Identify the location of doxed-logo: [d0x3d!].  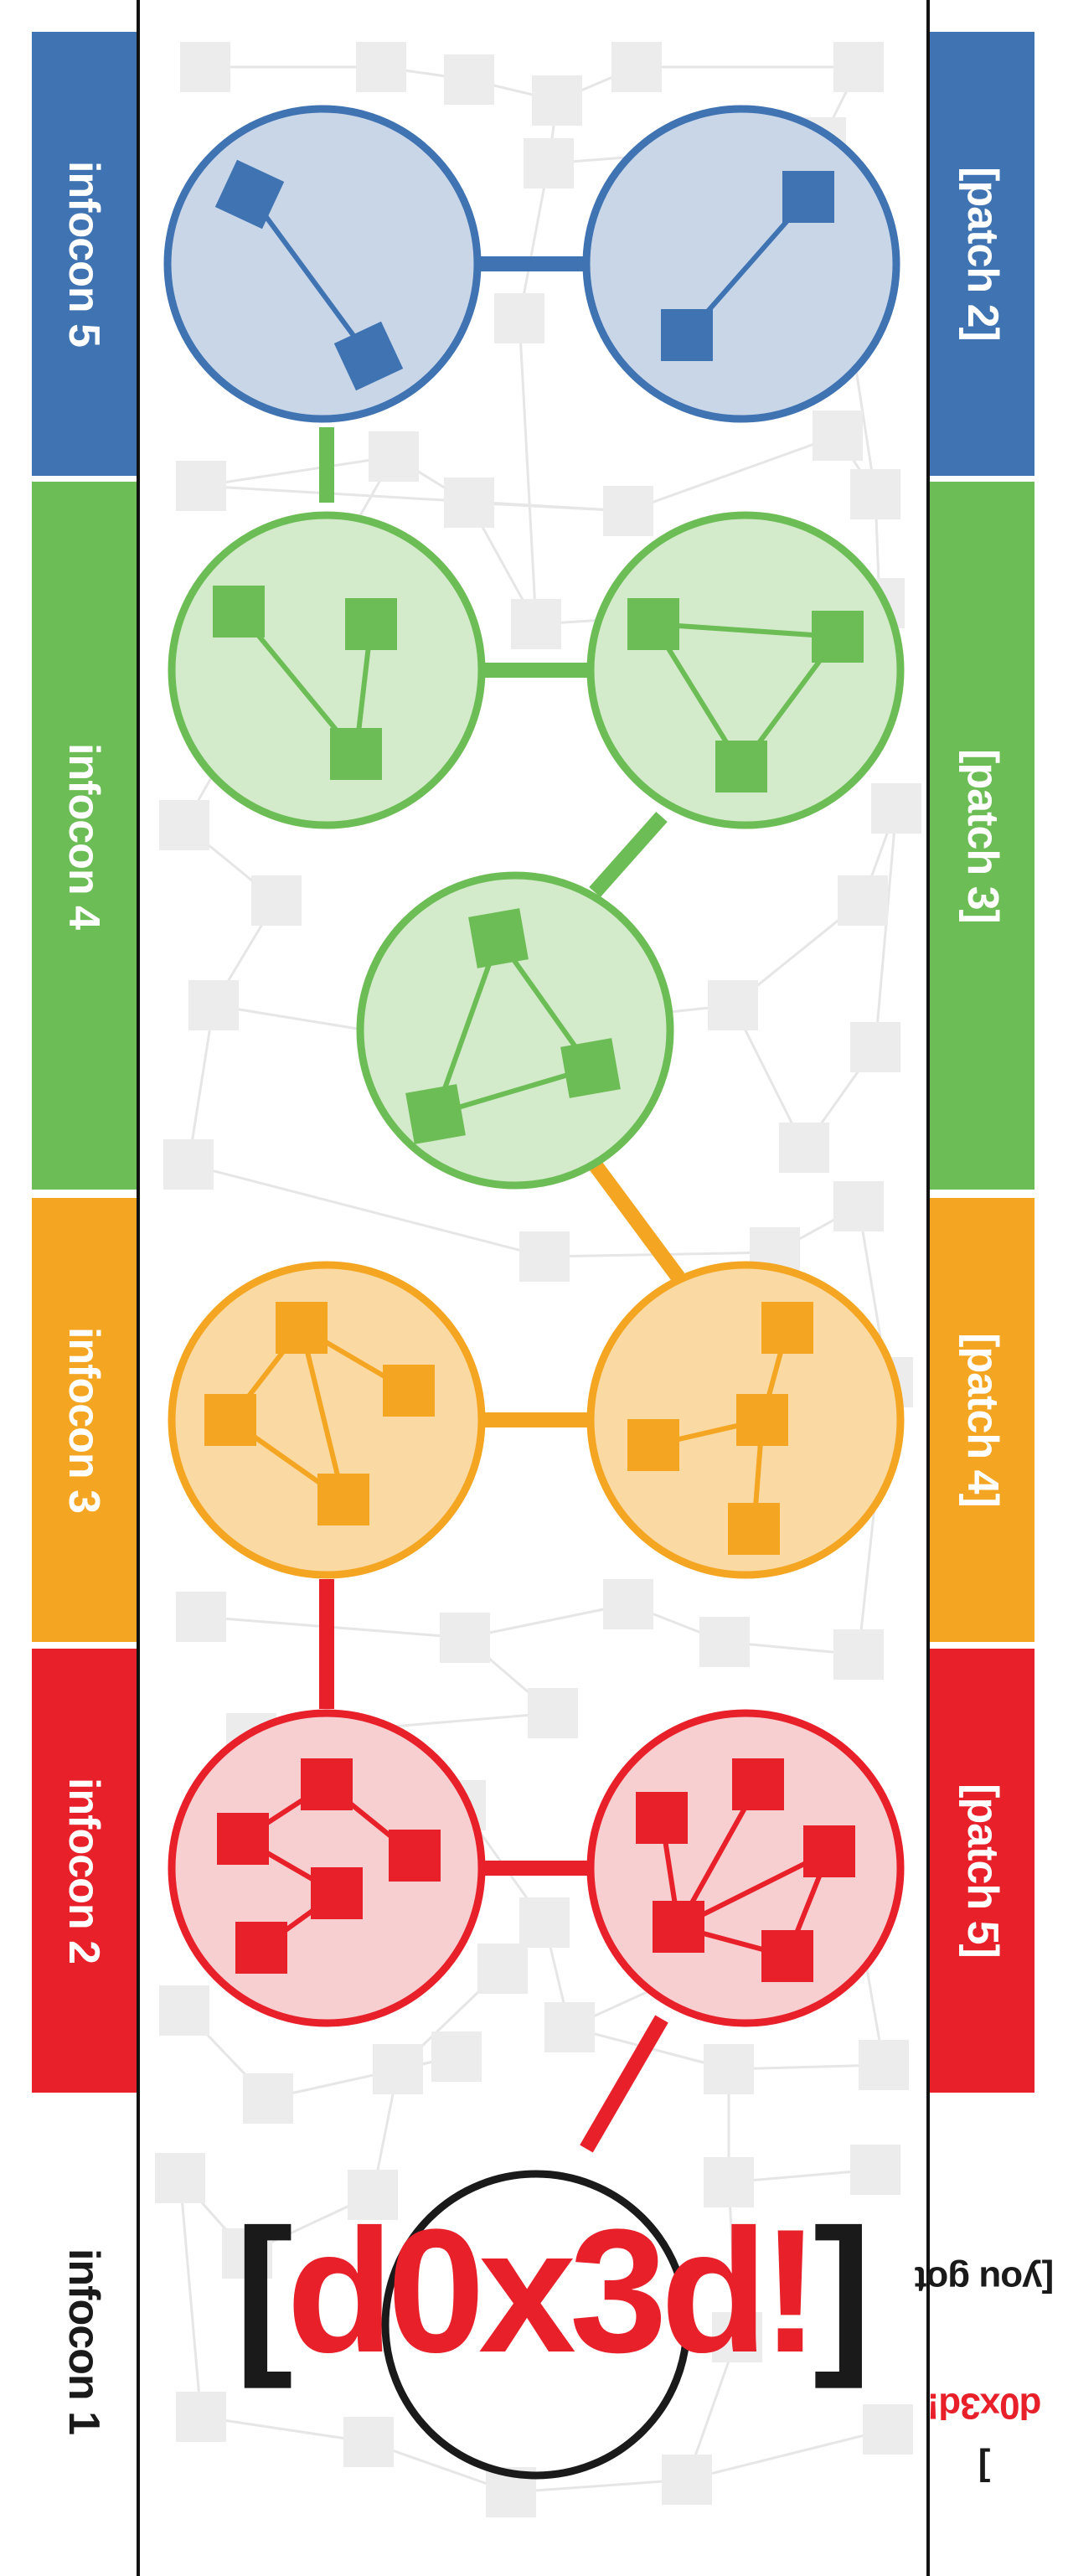
(554, 2291).